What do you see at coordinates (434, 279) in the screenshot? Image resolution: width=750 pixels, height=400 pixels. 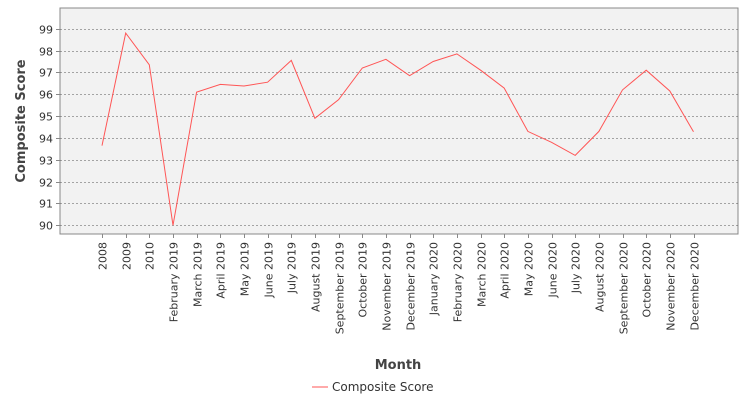 I see `x-tick-label: January 2020` at bounding box center [434, 279].